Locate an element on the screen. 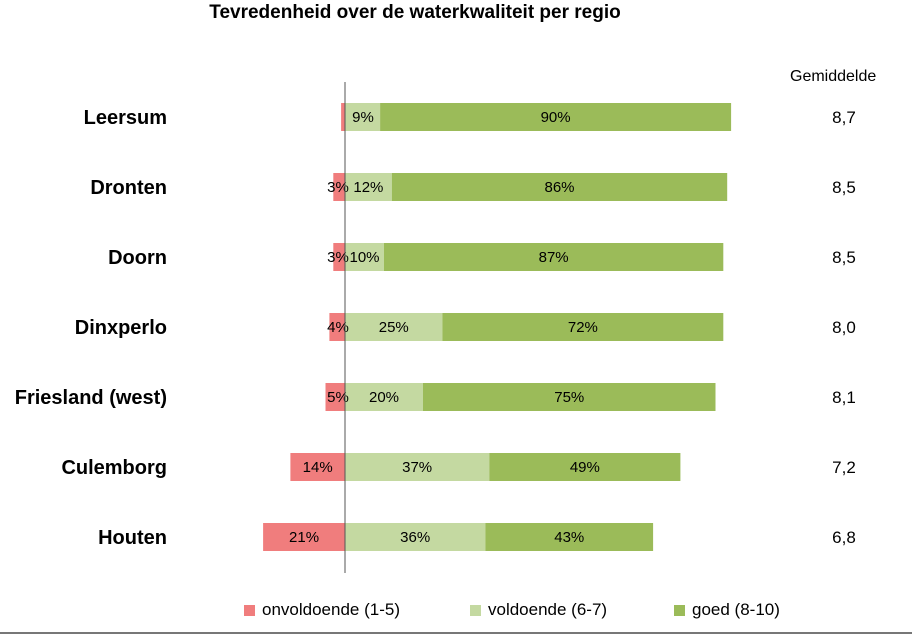 The height and width of the screenshot is (634, 912). bar-goed-culemborg is located at coordinates (585, 467).